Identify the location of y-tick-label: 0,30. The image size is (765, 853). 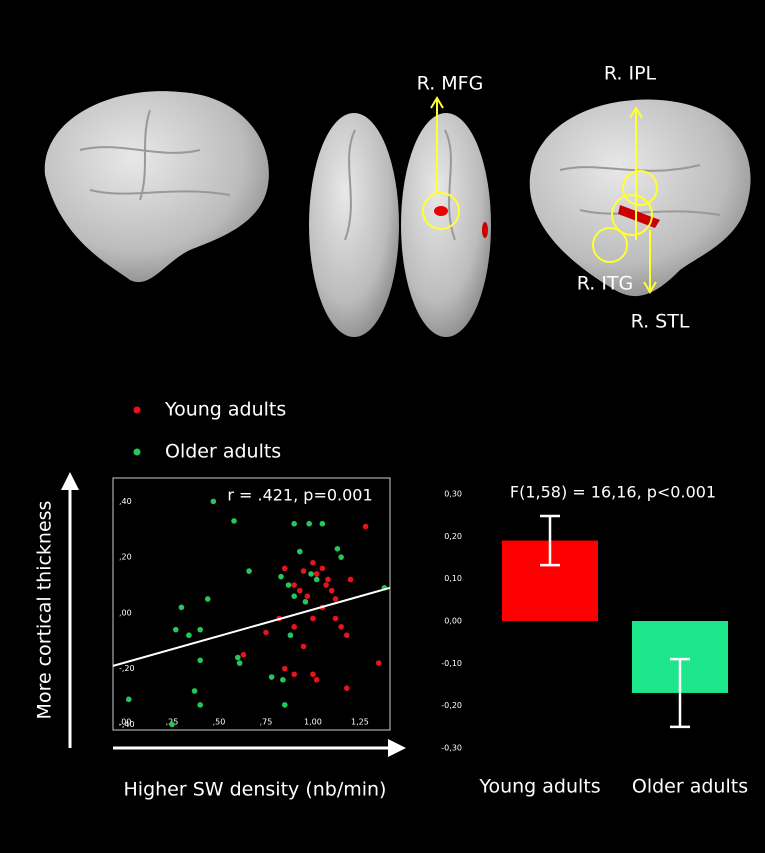
(453, 494).